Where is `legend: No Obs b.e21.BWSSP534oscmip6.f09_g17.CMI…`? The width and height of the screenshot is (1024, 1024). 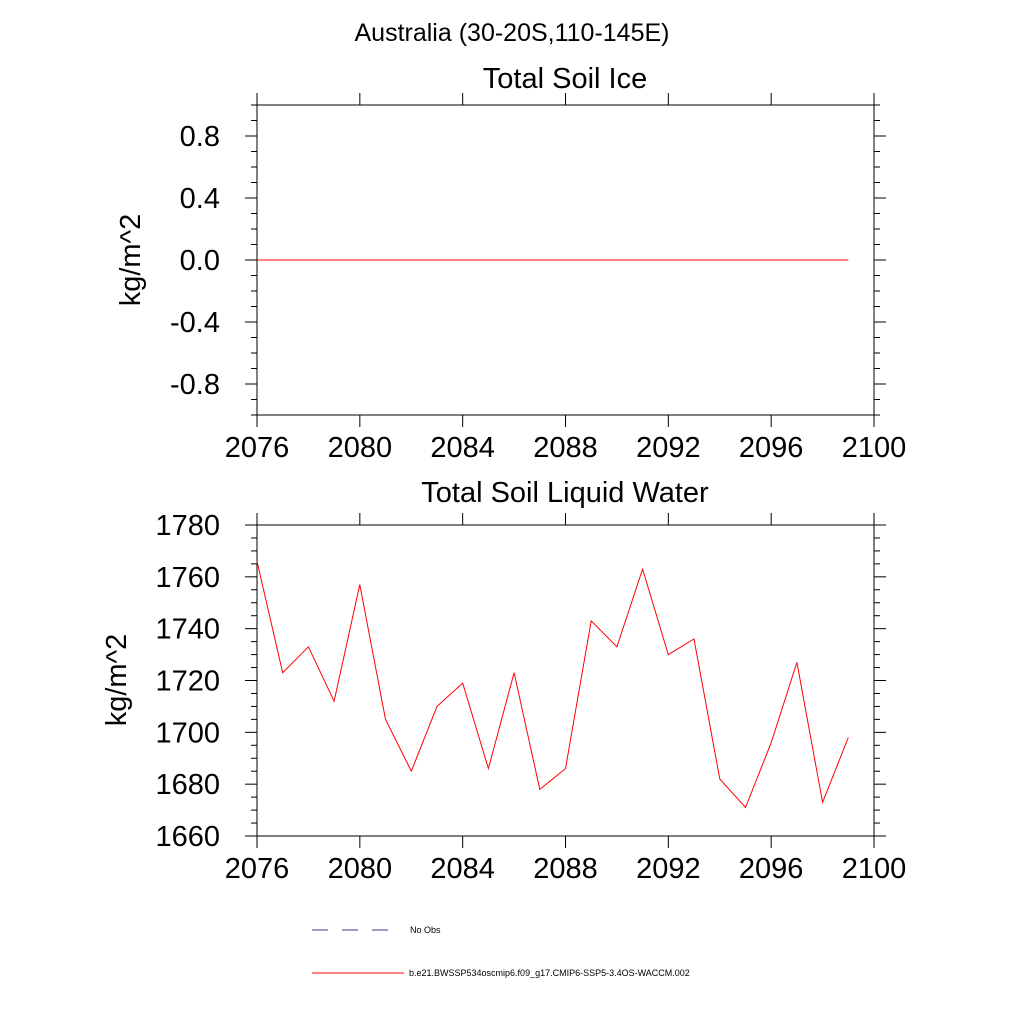 legend: No Obs b.e21.BWSSP534oscmip6.f09_g17.CMI… is located at coordinates (501, 951).